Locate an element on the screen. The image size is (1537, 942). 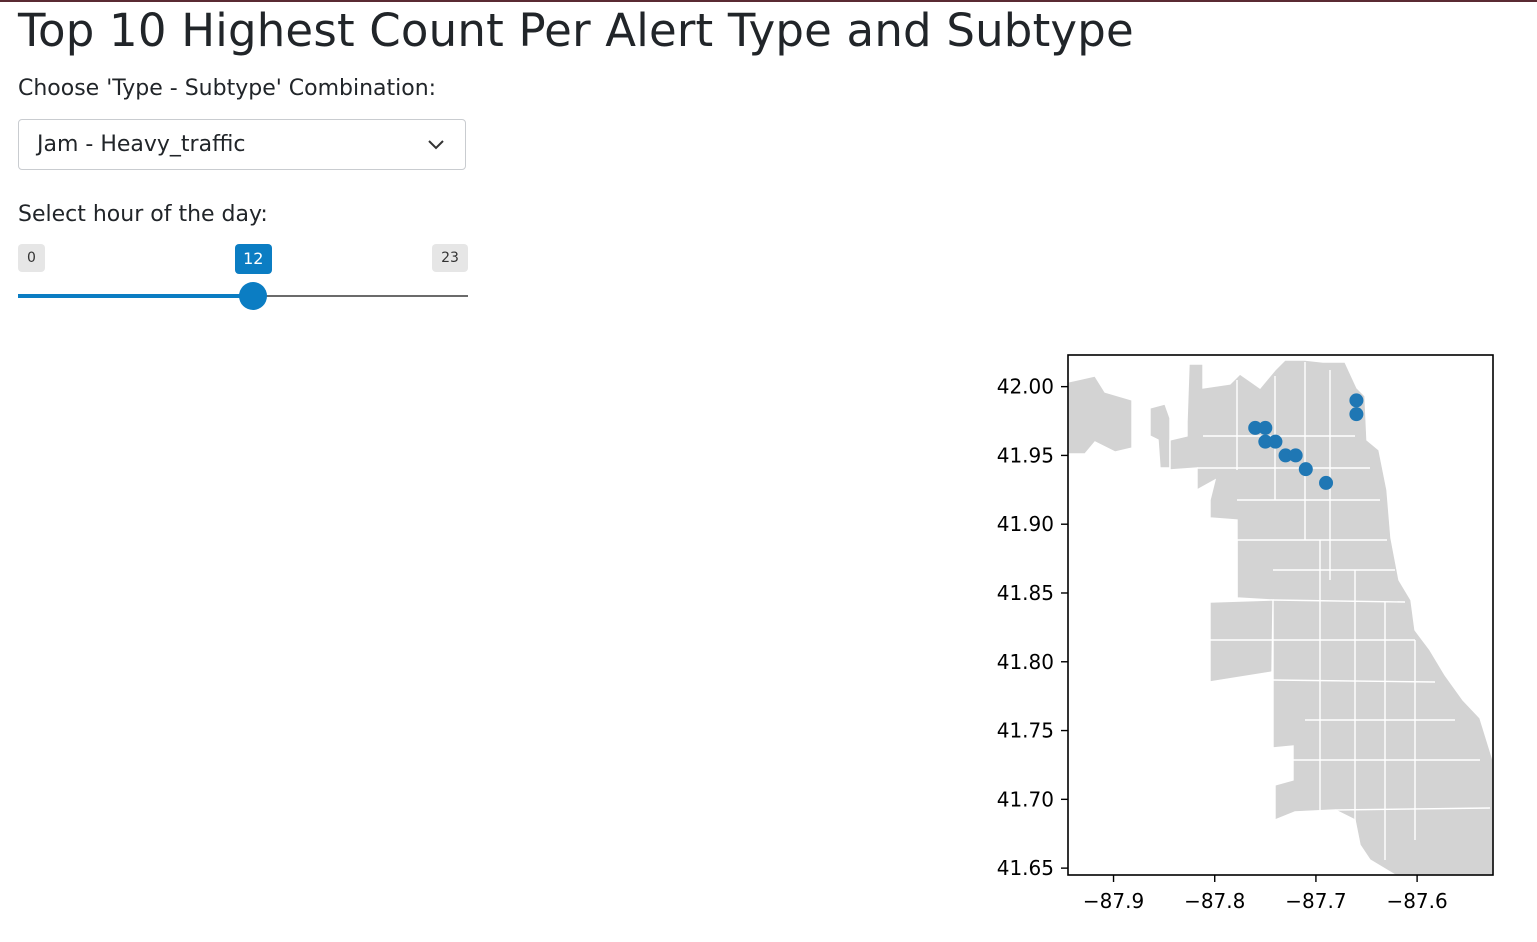
y-tick-label: 41.95 is located at coordinates (1025, 455).